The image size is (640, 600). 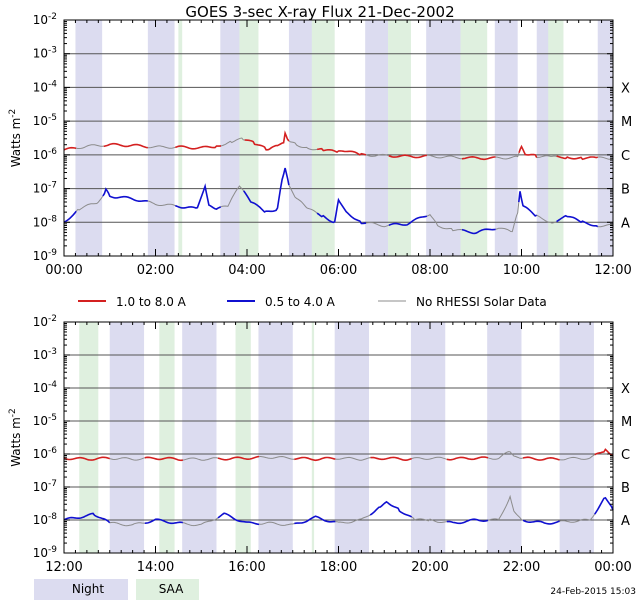 What do you see at coordinates (481, 302) in the screenshot?
I see `legend-label-no-rhessi: No RHESSI Solar Data` at bounding box center [481, 302].